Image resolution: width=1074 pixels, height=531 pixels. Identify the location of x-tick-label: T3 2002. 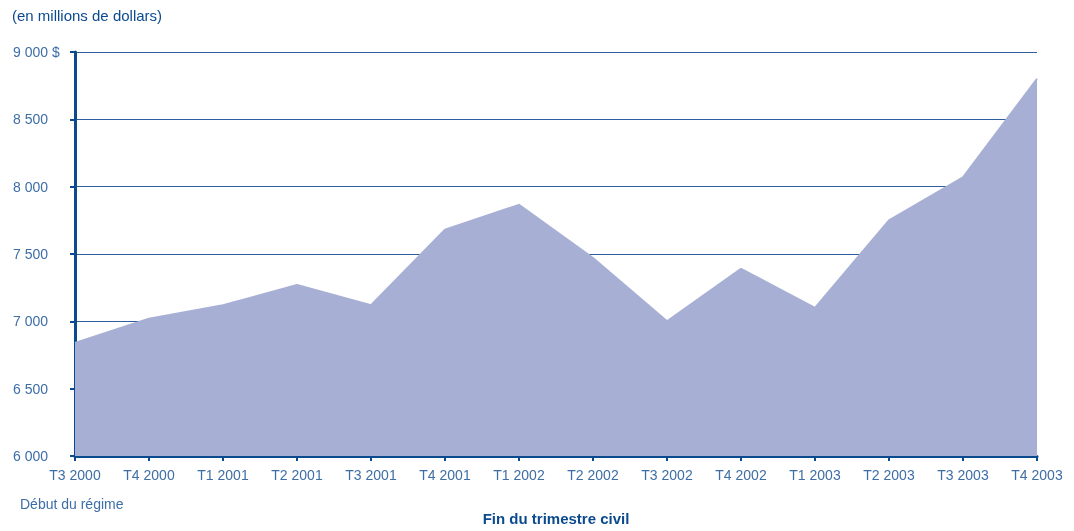
(667, 475).